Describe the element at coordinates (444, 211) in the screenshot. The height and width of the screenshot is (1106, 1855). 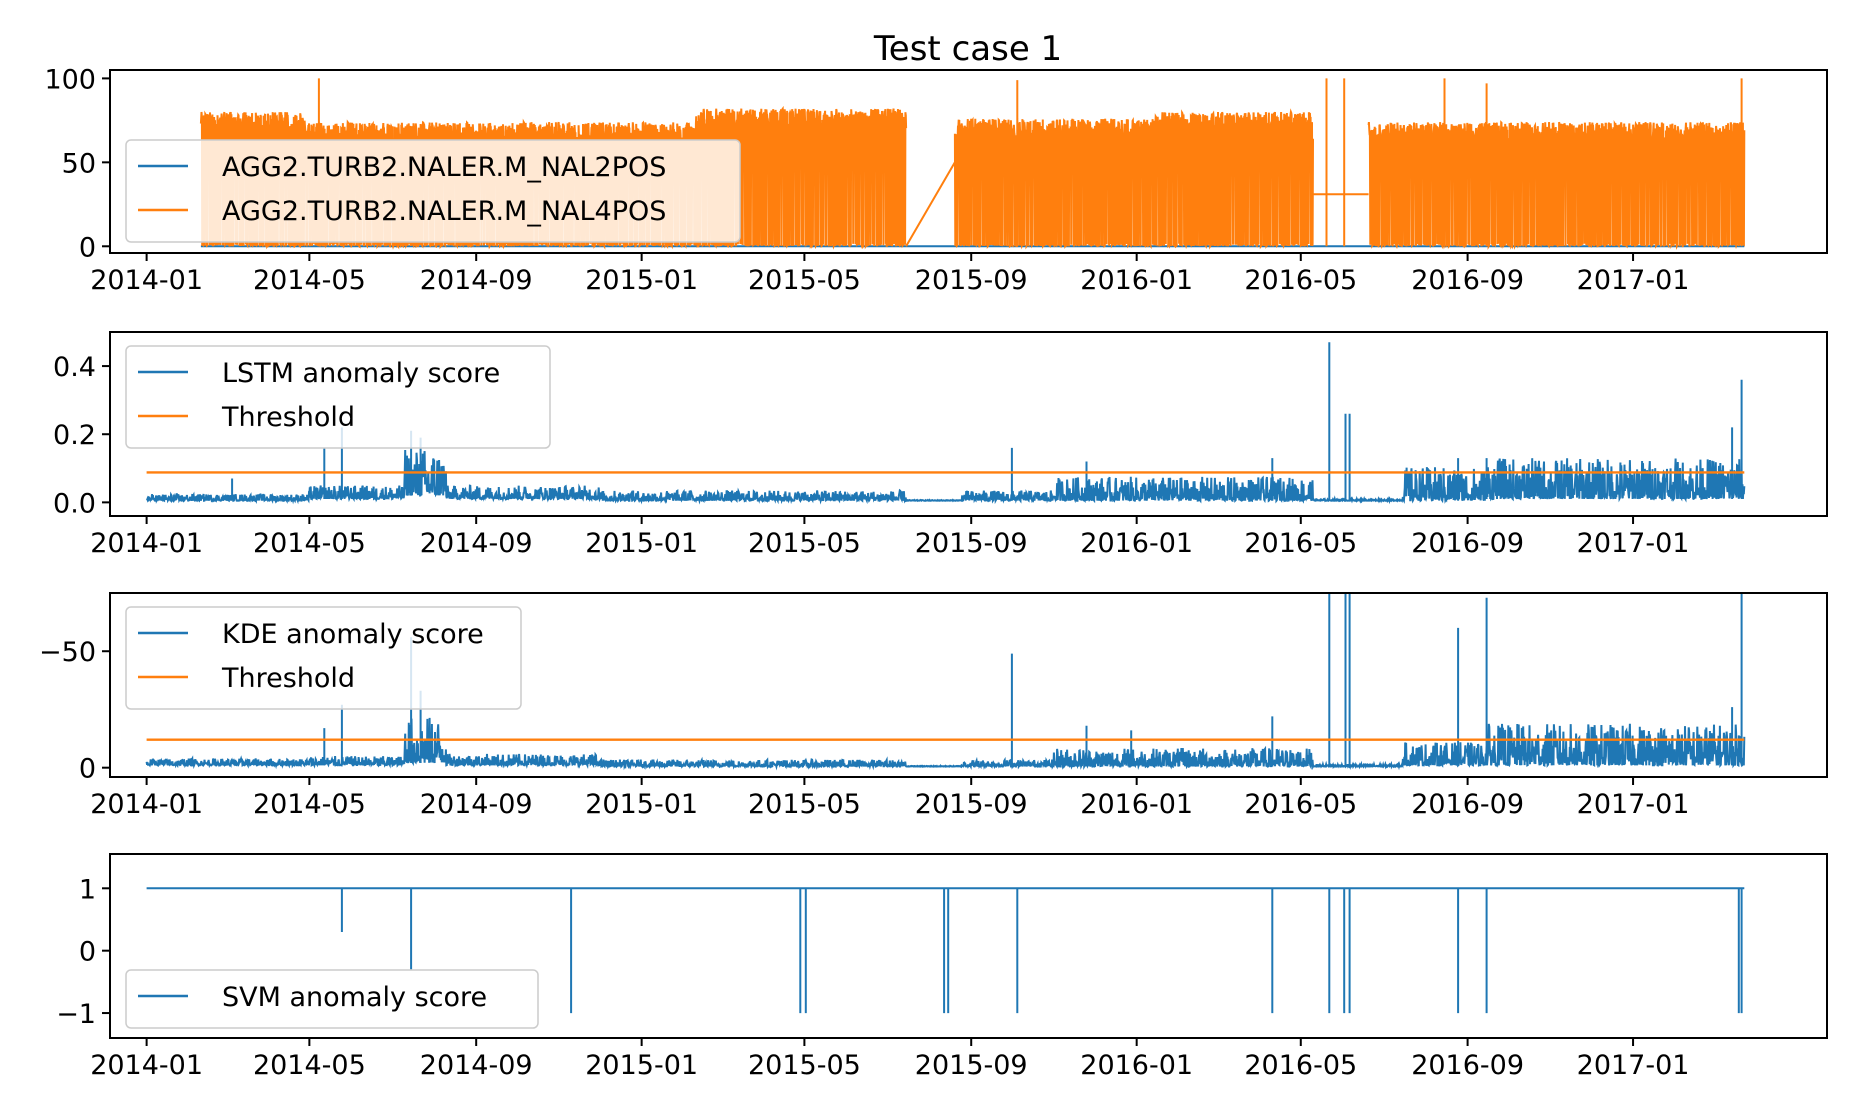
I see `legend-label: AGG2.TURB2.NALER.M_NAL4POS` at that location.